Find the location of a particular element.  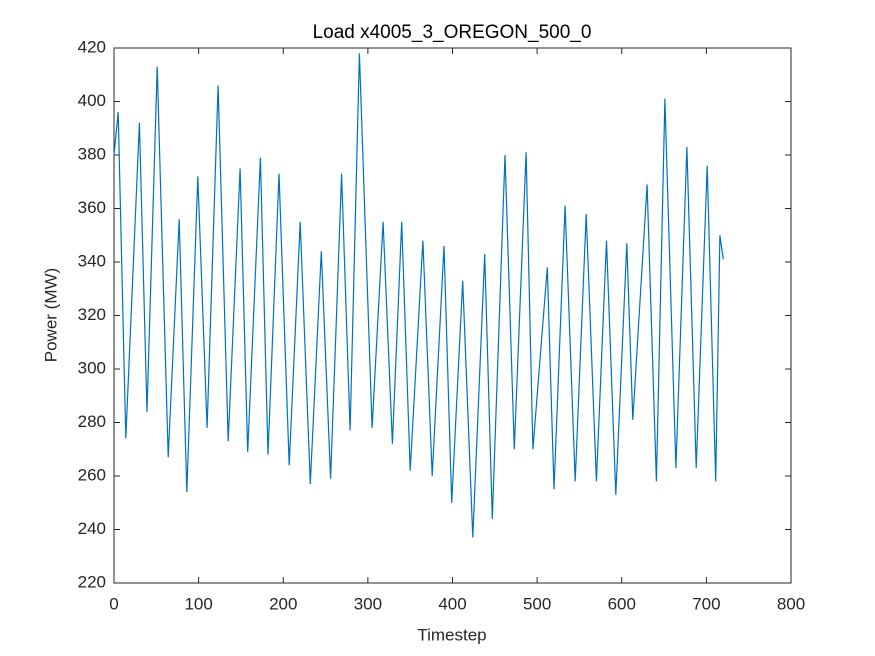

x-tick-label: 600 is located at coordinates (622, 603).